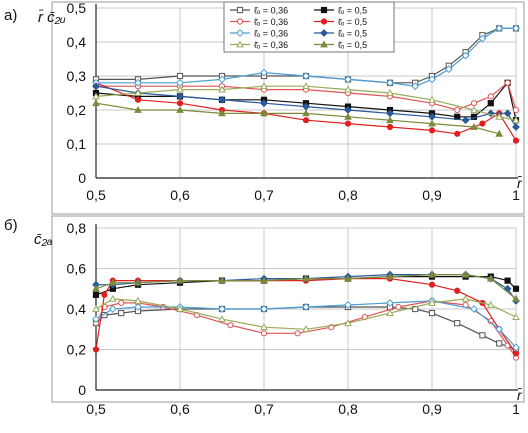 This screenshot has width=528, height=433. What do you see at coordinates (43, 239) in the screenshot?
I see `y-axis-label: c̄₂ₐ` at bounding box center [43, 239].